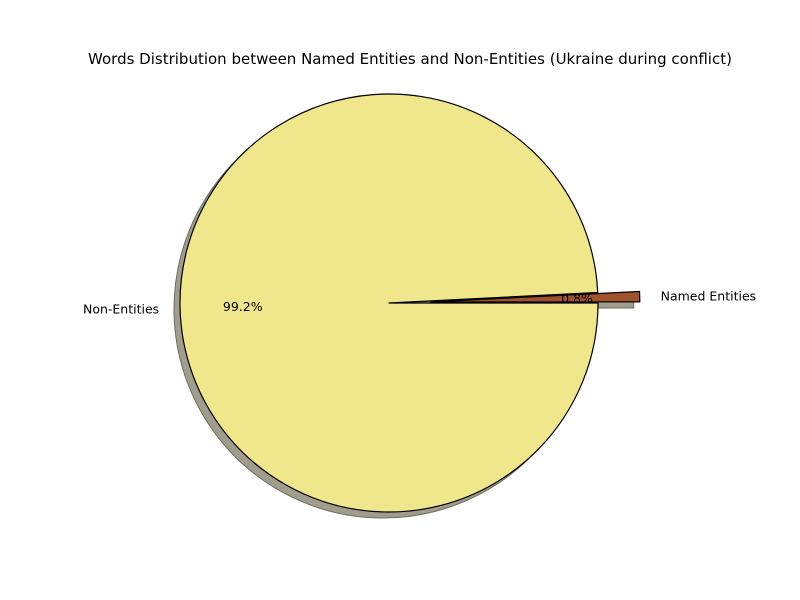 The width and height of the screenshot is (800, 600). Describe the element at coordinates (243, 306) in the screenshot. I see `slice-percent-non-entities: 99.2%` at that location.